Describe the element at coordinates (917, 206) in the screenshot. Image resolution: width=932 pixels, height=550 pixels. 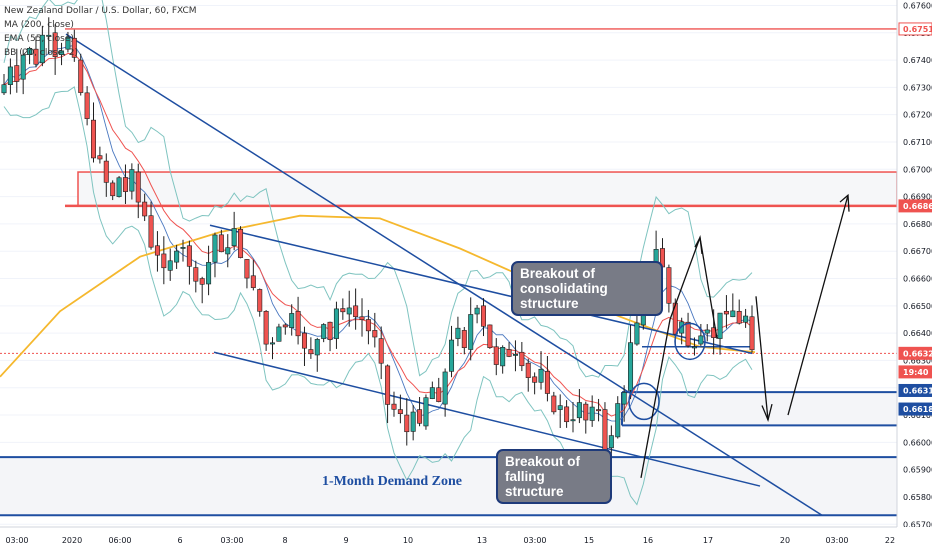
I see `price-label-text: 0.66866` at that location.